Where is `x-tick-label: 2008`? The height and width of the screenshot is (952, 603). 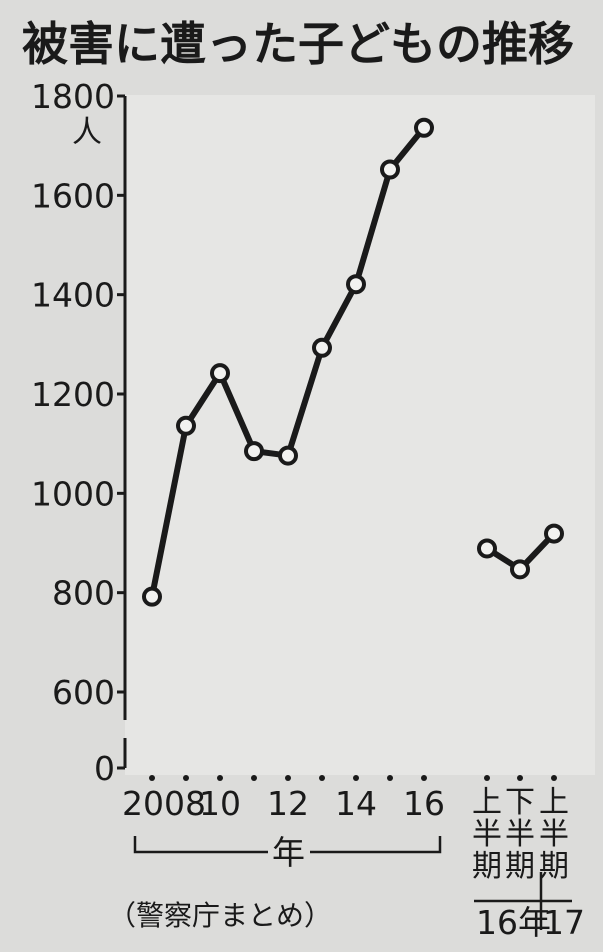
x-tick-label: 2008 is located at coordinates (164, 803).